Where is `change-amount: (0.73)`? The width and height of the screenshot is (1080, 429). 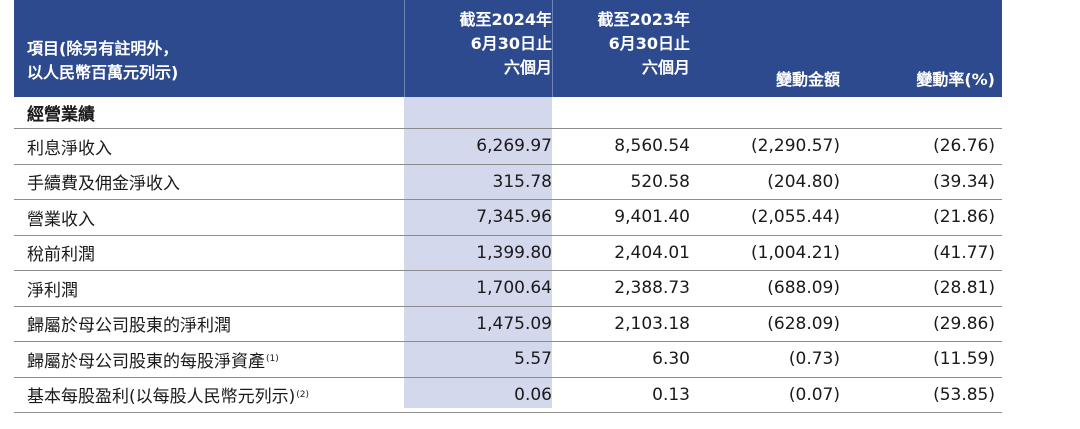 change-amount: (0.73) is located at coordinates (814, 359).